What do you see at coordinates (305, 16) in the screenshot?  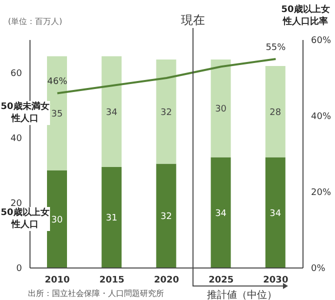 I see `y2-axis-title: 50歳以上女性人口比率` at bounding box center [305, 16].